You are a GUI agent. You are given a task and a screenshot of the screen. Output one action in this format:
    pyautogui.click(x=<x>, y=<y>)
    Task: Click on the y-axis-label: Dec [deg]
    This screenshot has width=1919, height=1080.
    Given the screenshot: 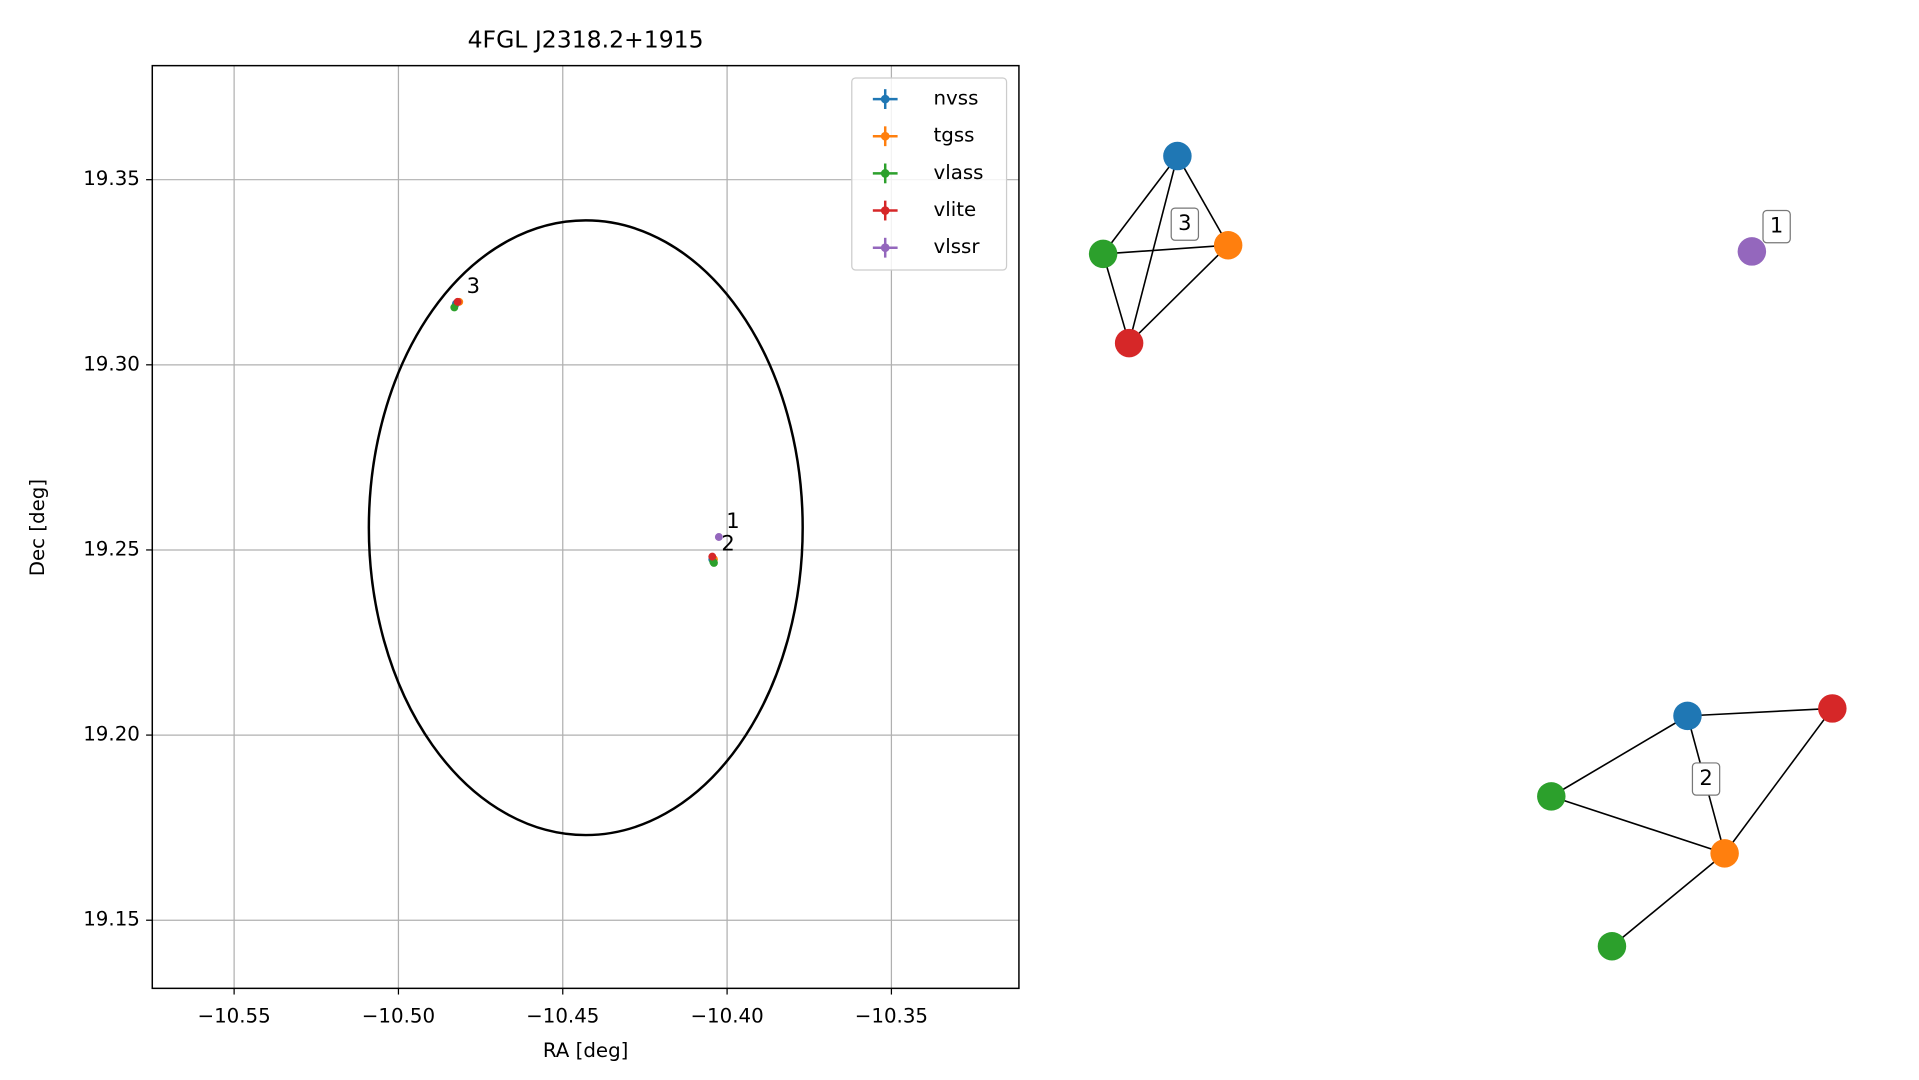 What is the action you would take?
    pyautogui.click(x=37, y=527)
    